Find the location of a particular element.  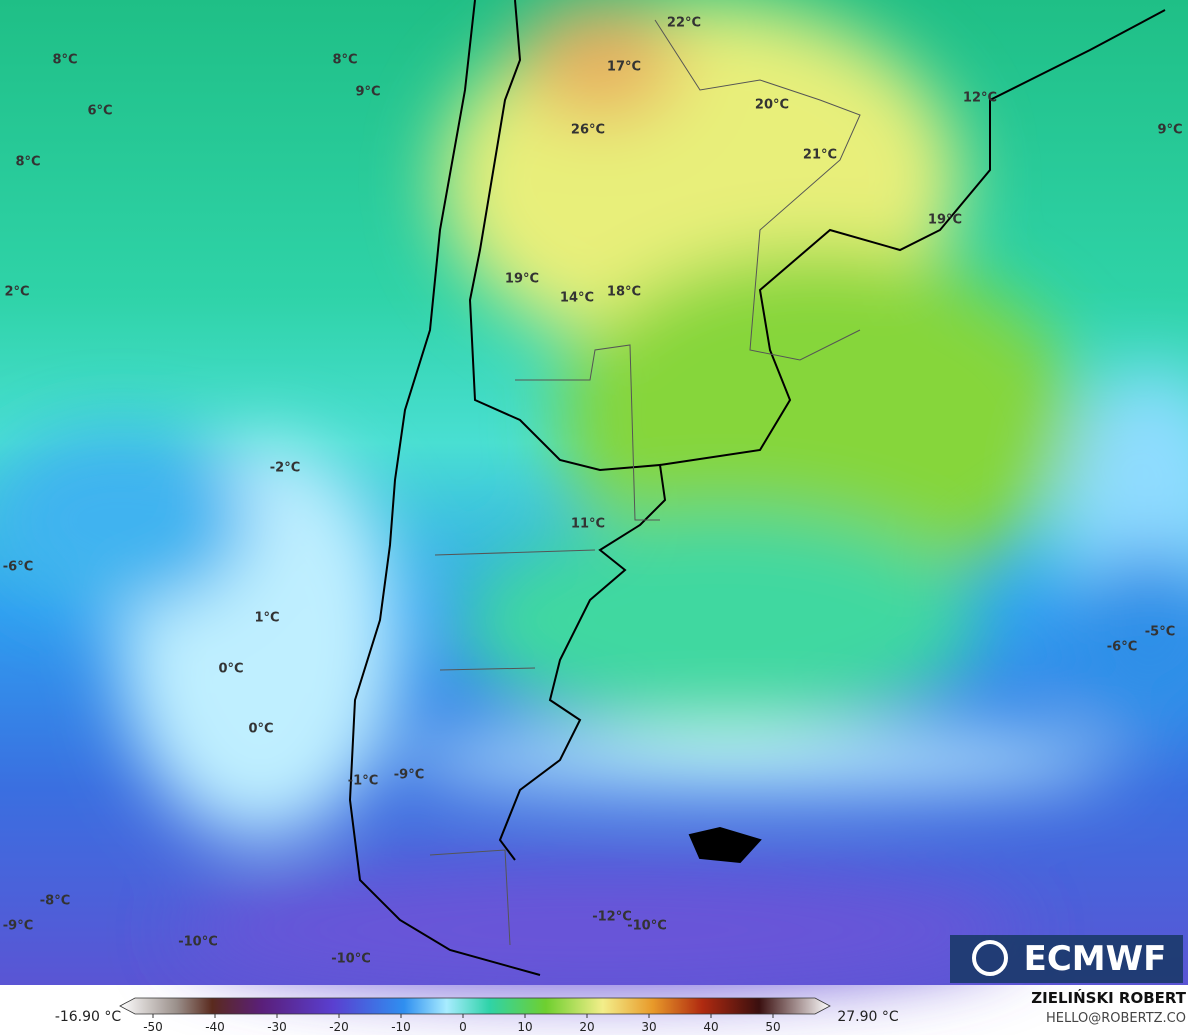

temperature-label: -2°C is located at coordinates (285, 468).